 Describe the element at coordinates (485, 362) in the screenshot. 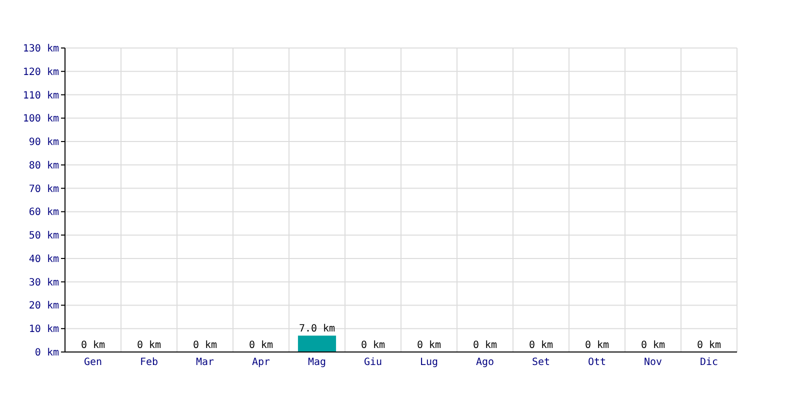

I see `x-tick-label: Ago` at that location.